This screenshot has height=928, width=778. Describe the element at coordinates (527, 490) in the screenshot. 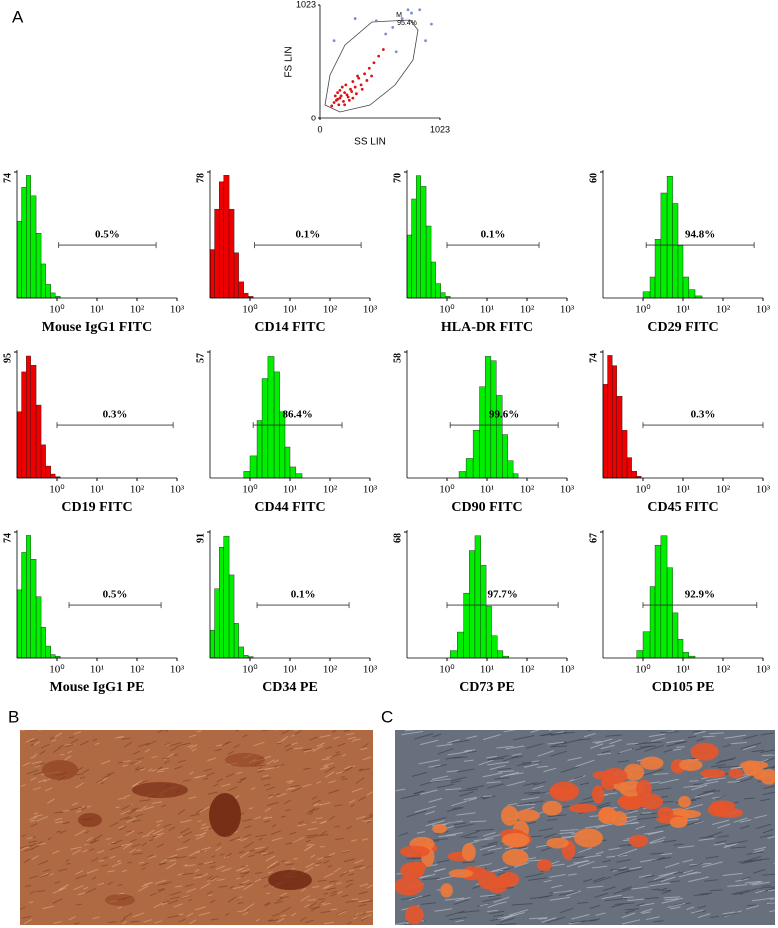

I see `x-tick-label: 10²` at that location.